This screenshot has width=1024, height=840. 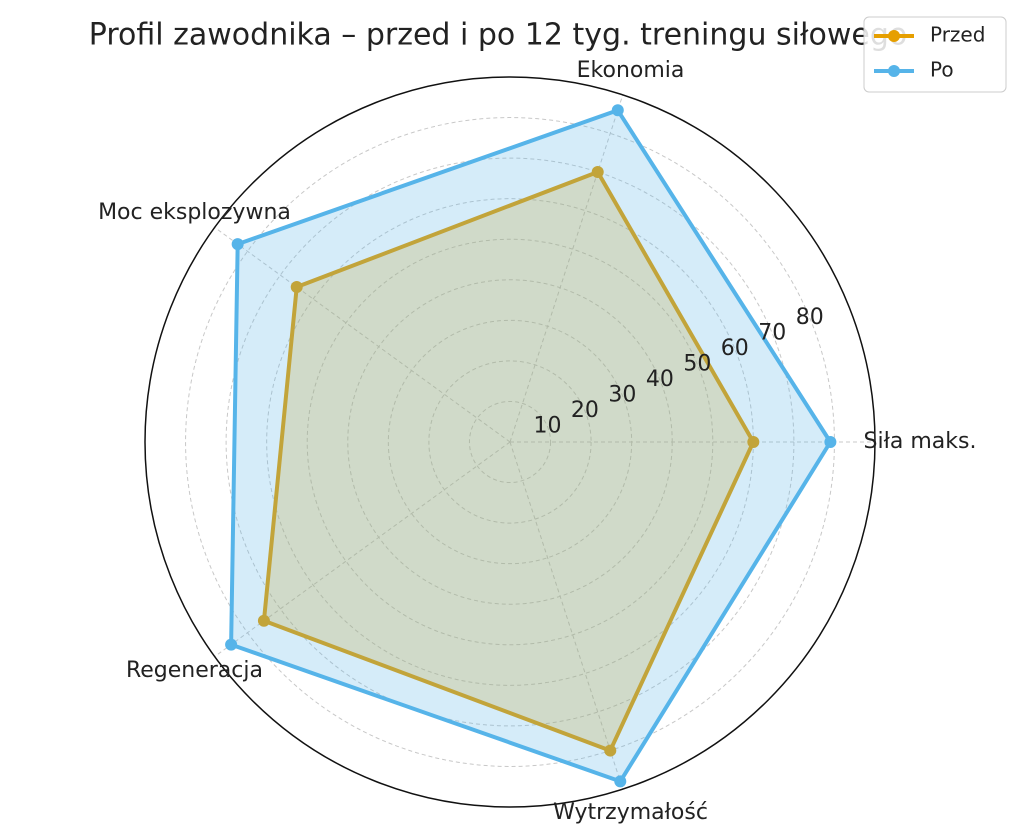 I want to click on grid-circle, so click(x=510, y=442).